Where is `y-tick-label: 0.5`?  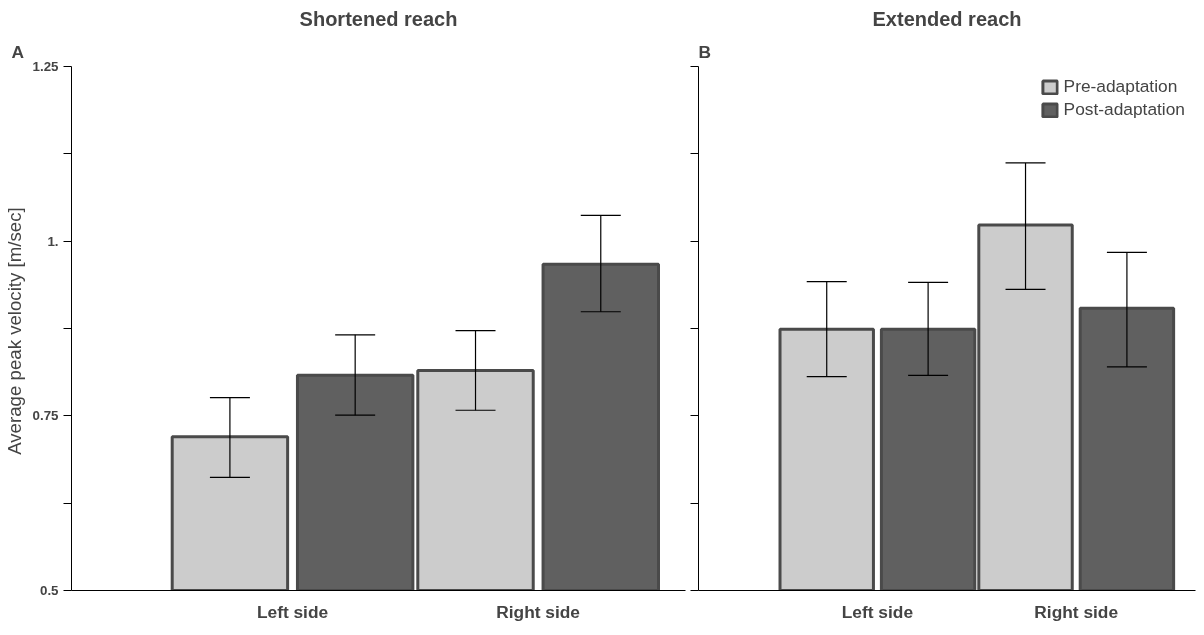 y-tick-label: 0.5 is located at coordinates (49, 590).